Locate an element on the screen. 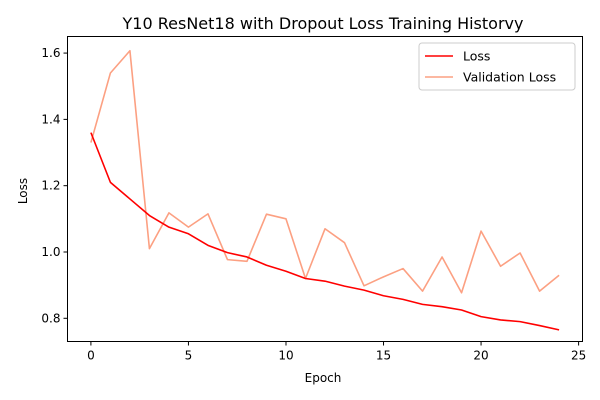 The width and height of the screenshot is (600, 400). x-tick-label: 25 is located at coordinates (578, 356).